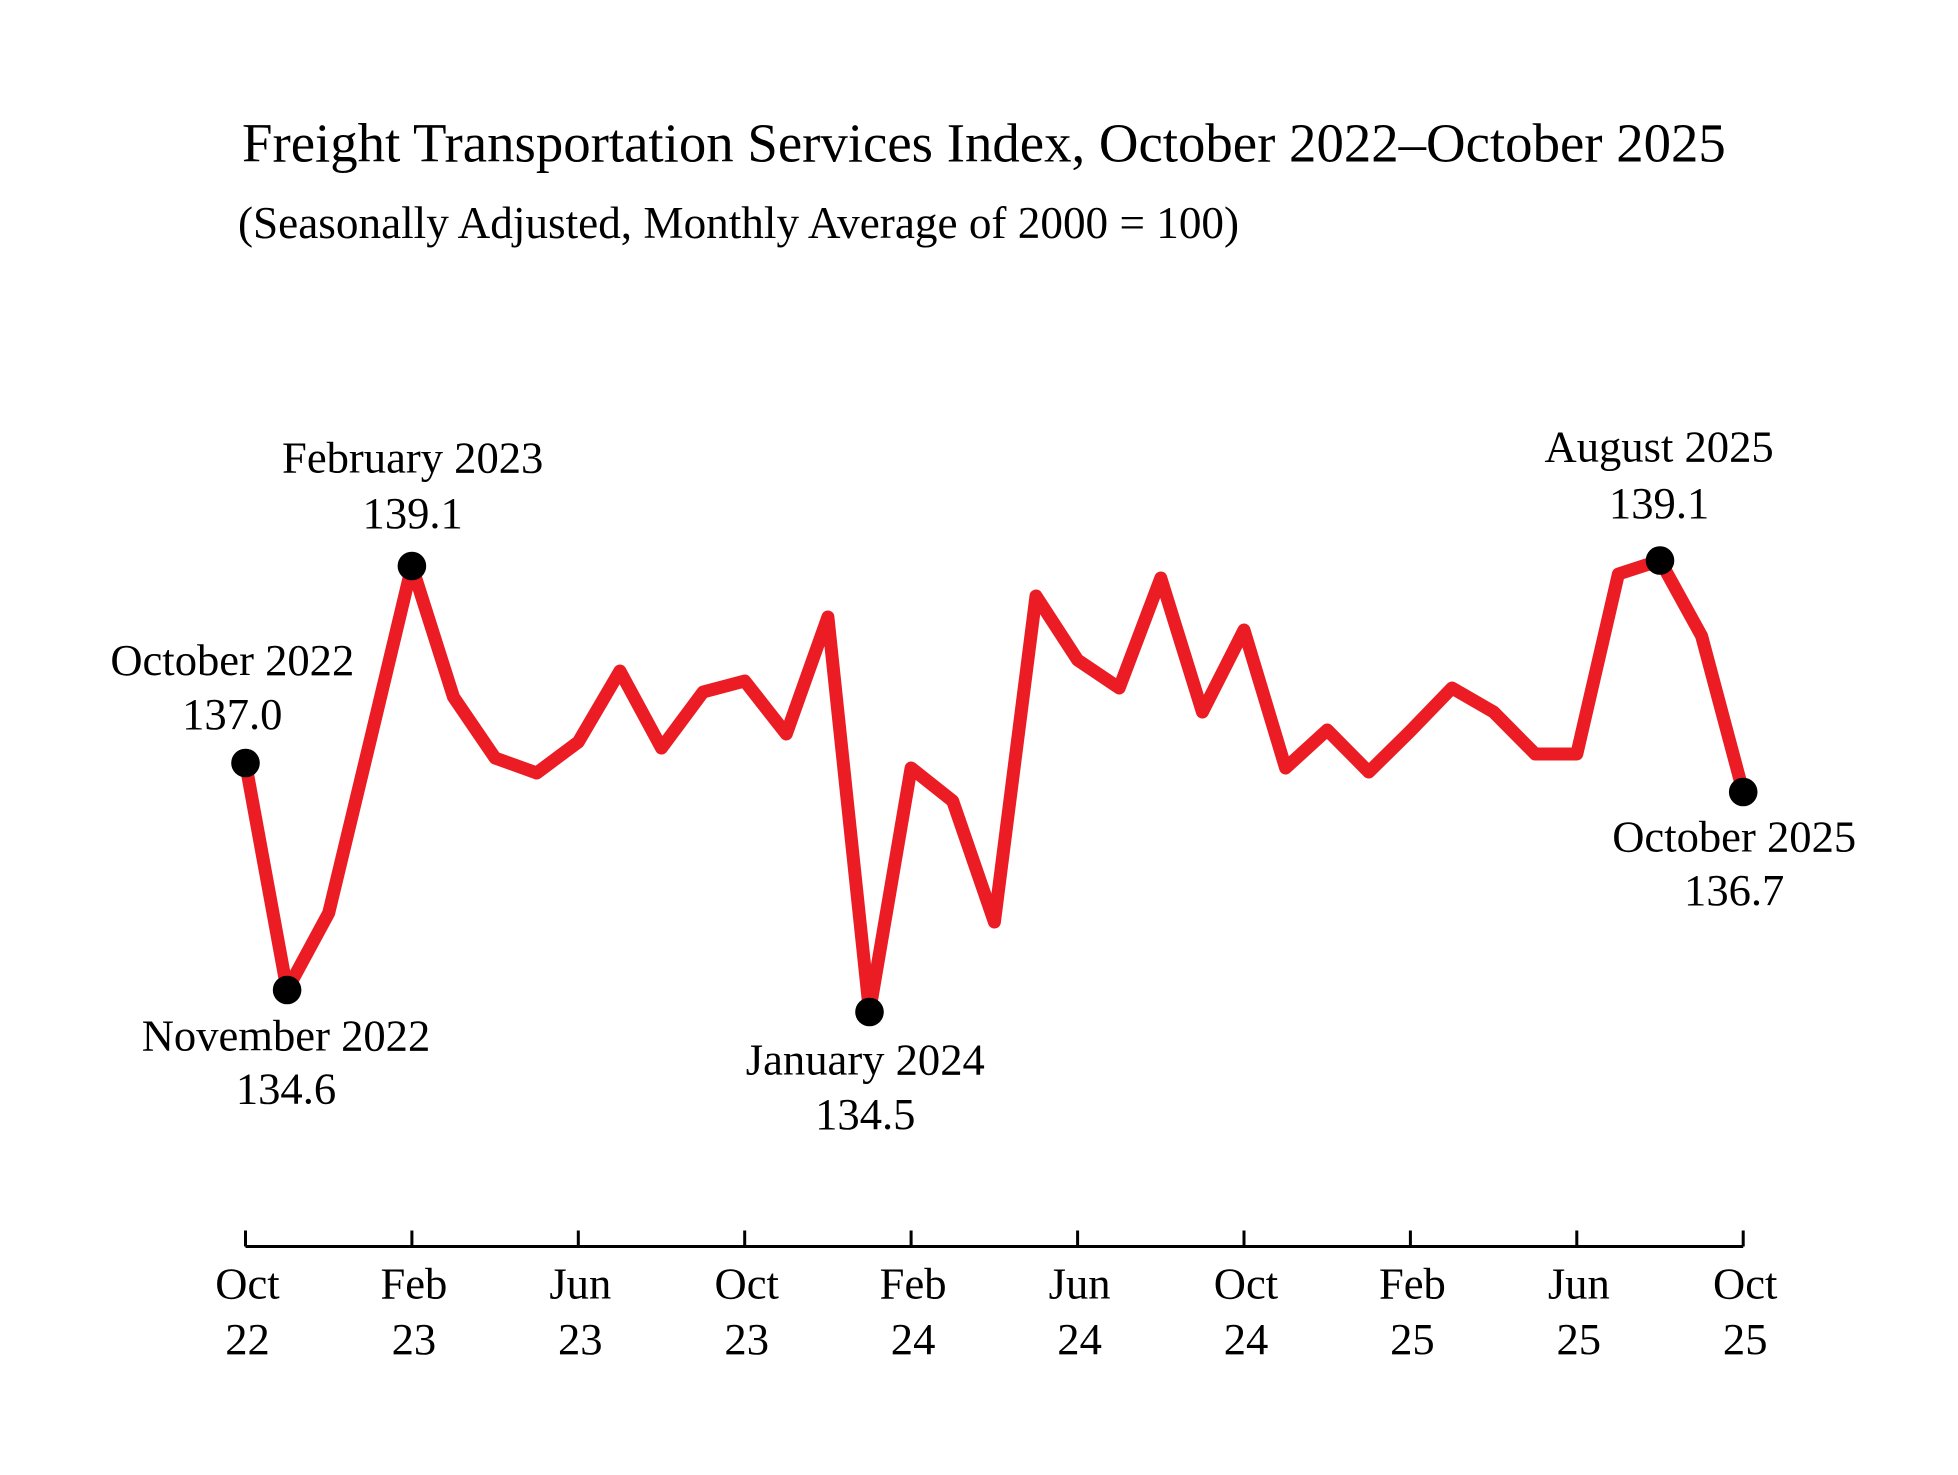  What do you see at coordinates (286, 1089) in the screenshot?
I see `svg-text: 134.6` at bounding box center [286, 1089].